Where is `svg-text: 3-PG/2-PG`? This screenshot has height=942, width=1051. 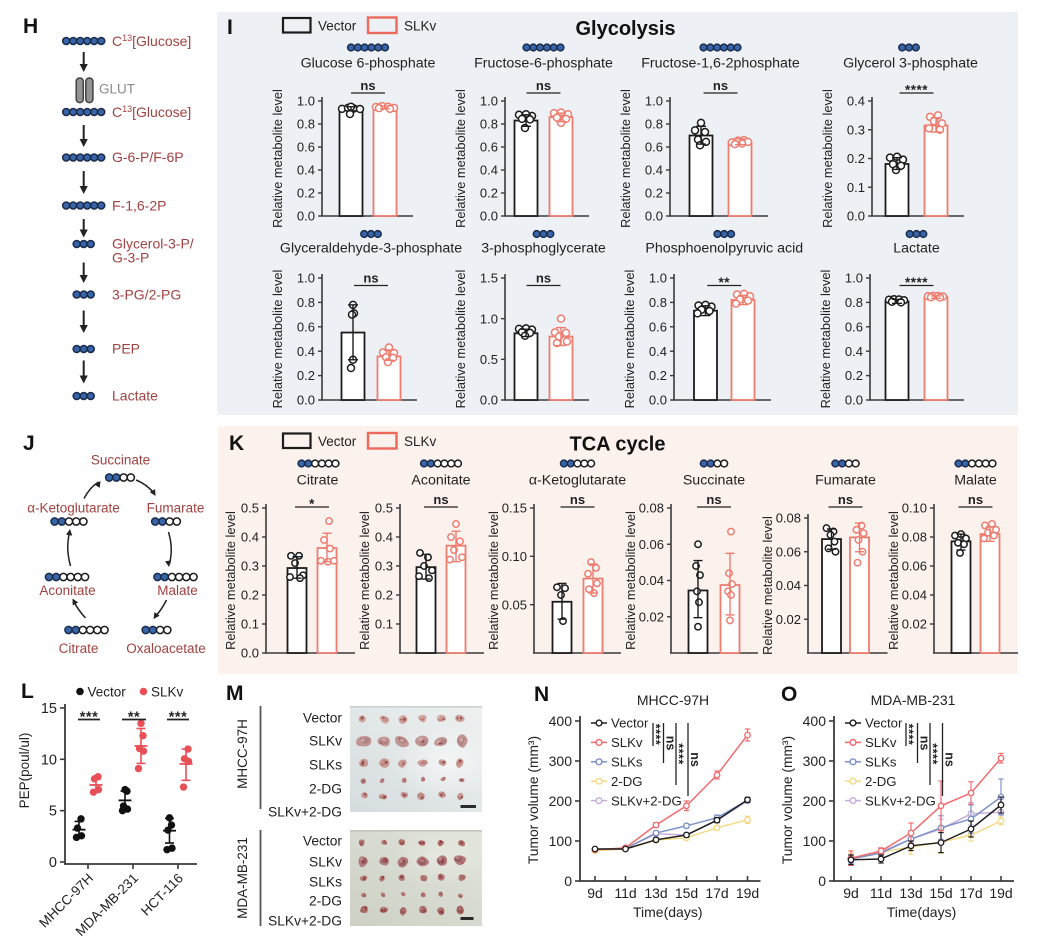 svg-text: 3-PG/2-PG is located at coordinates (146, 295).